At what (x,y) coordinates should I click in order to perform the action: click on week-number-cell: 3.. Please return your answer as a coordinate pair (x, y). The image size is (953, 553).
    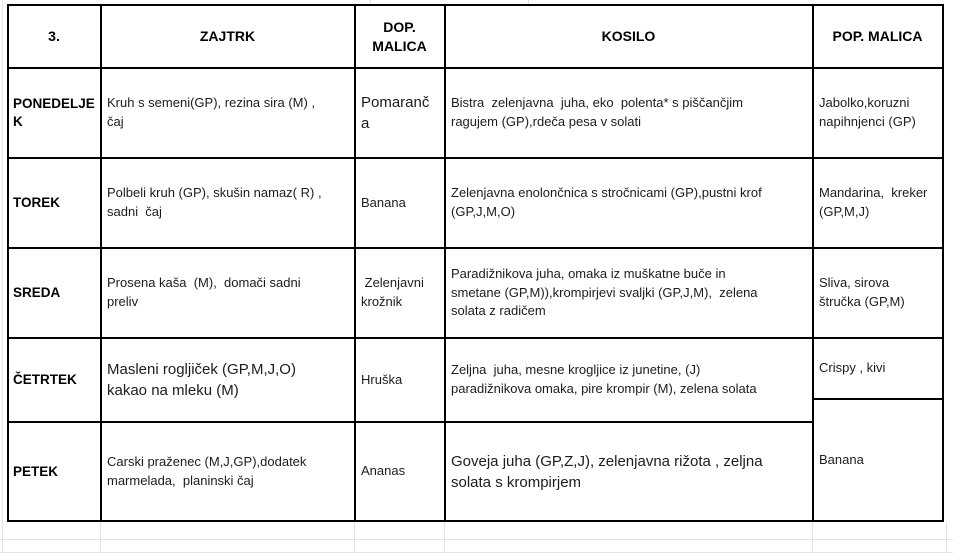
    Looking at the image, I should click on (55, 37).